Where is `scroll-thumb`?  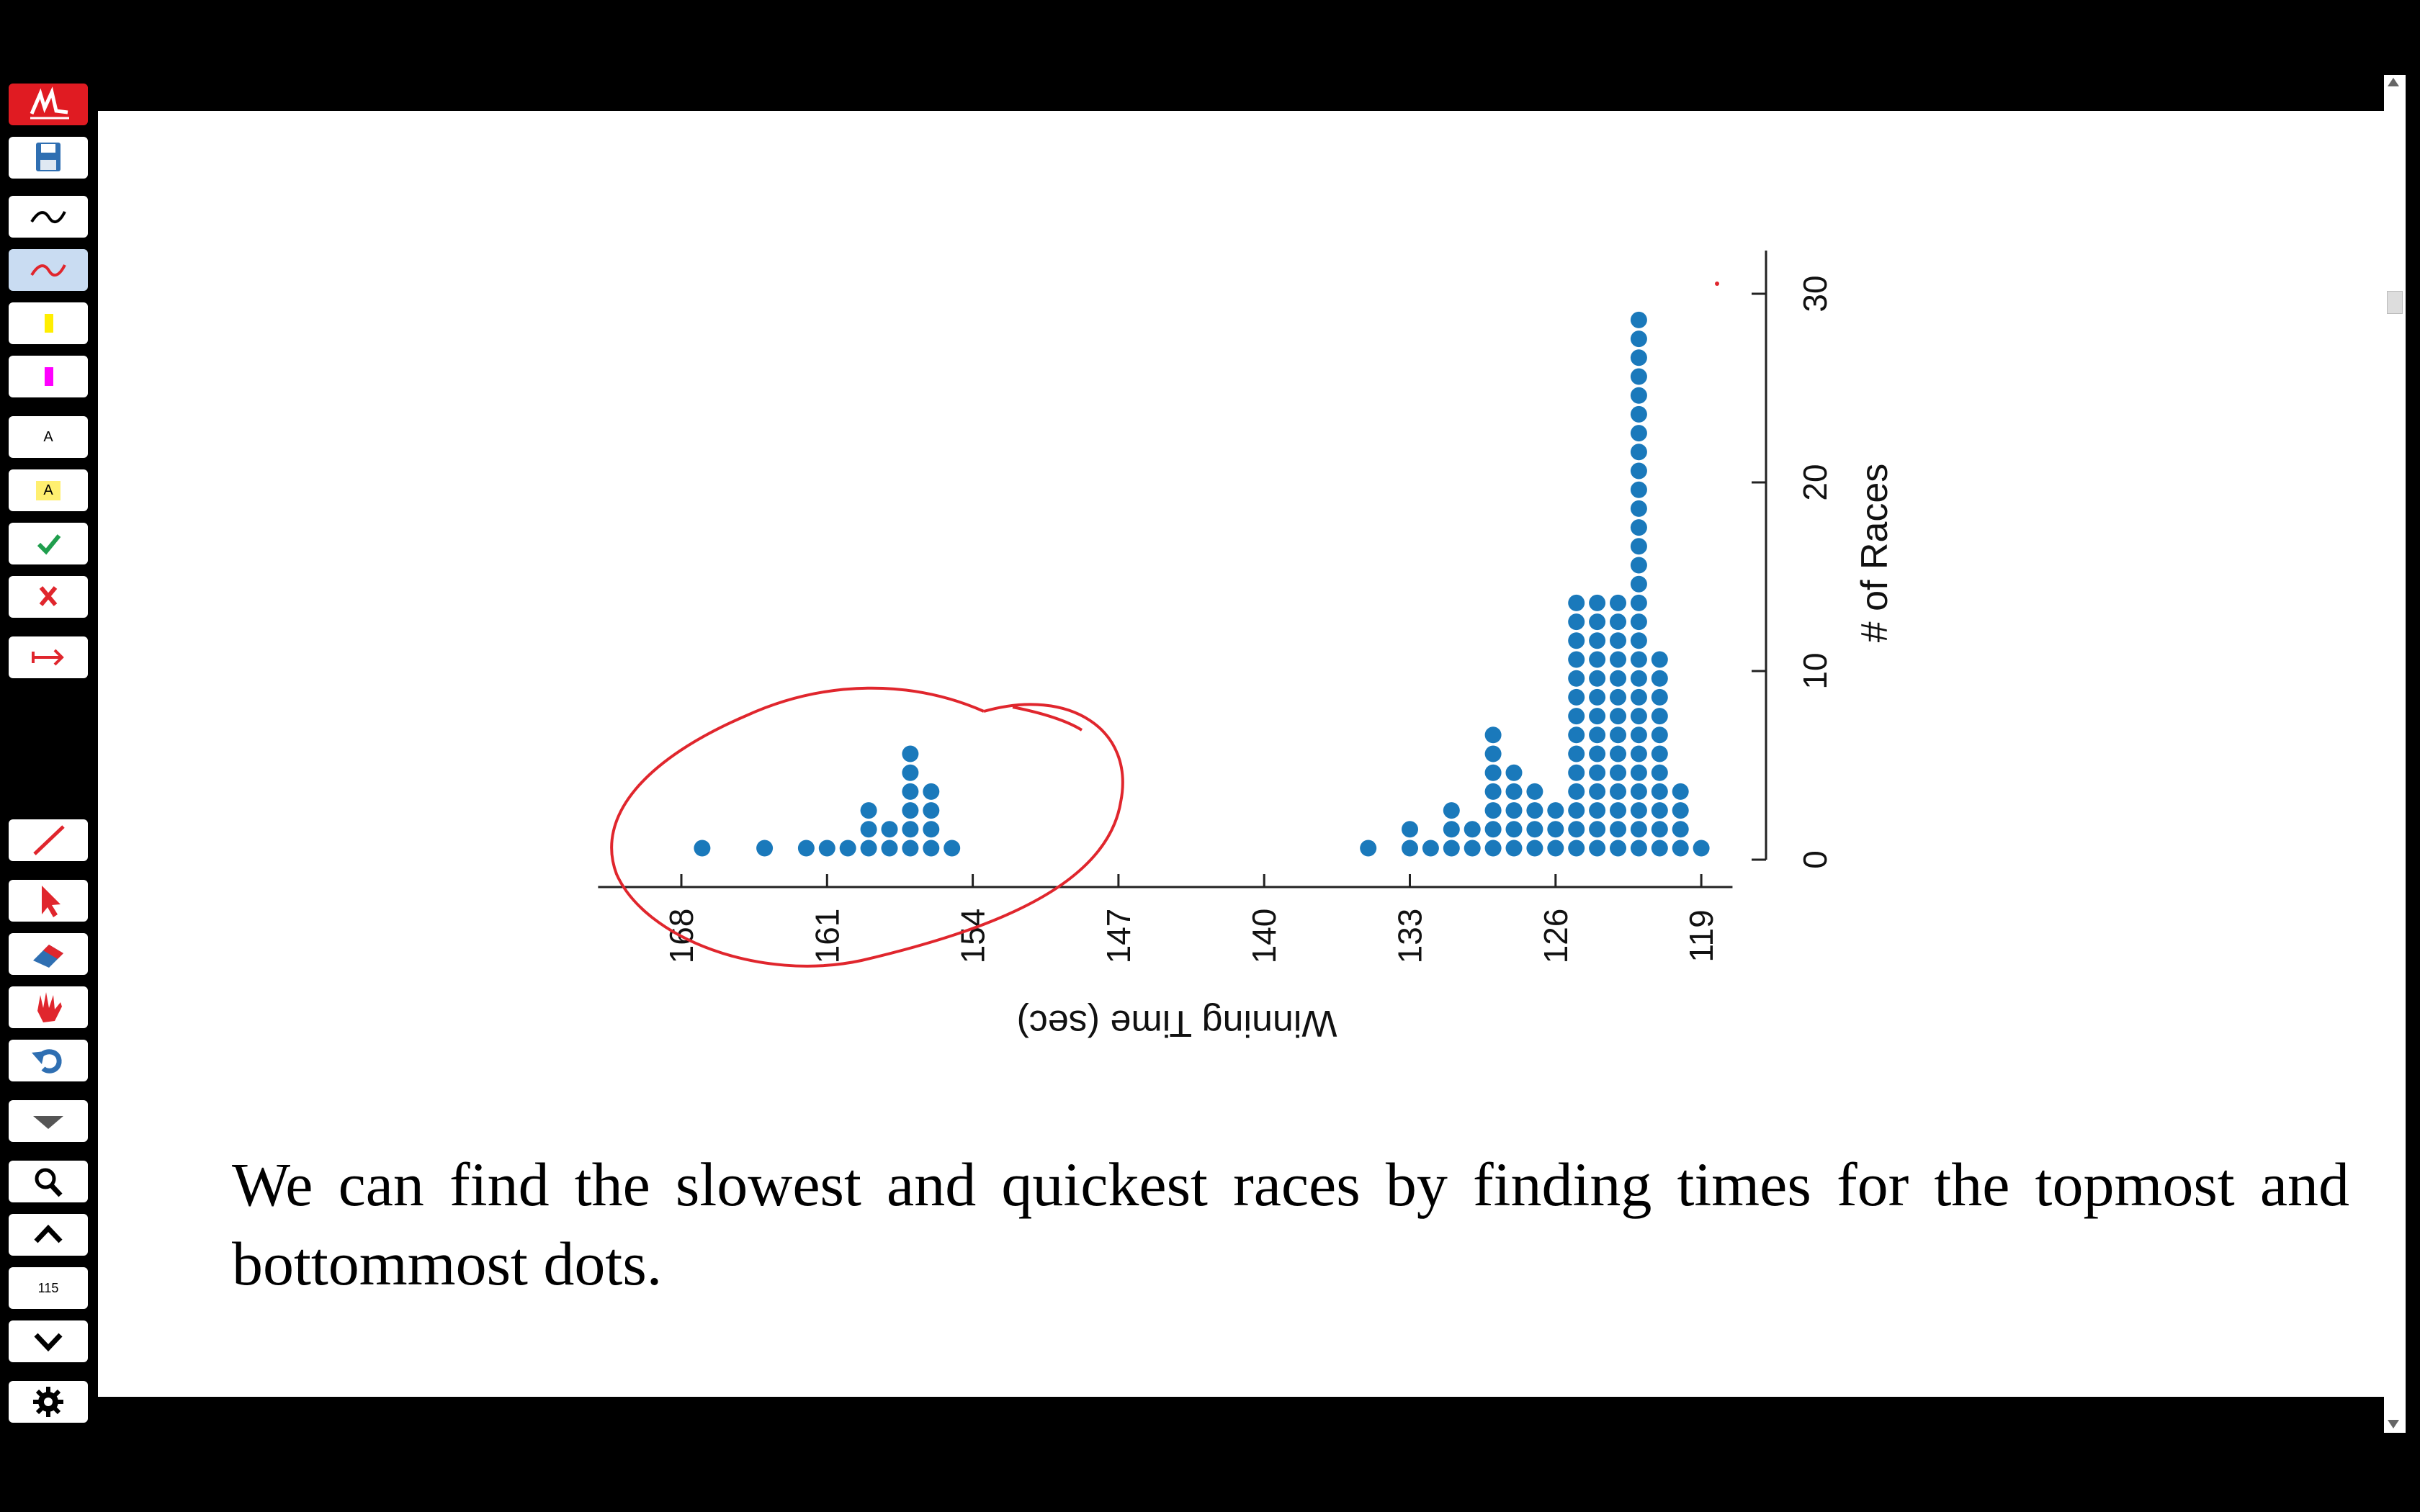
scroll-thumb is located at coordinates (2395, 302).